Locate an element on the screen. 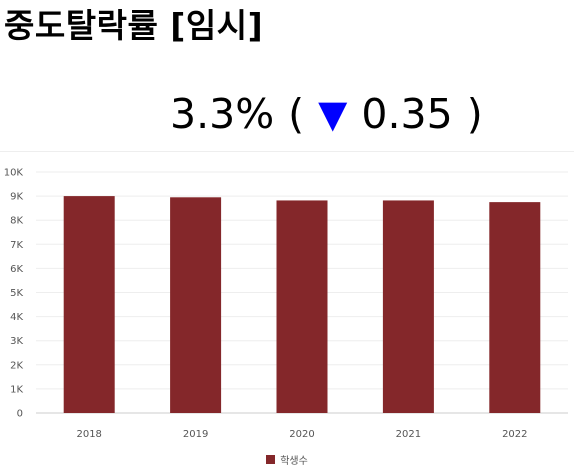 The width and height of the screenshot is (574, 476). x-tick-label: 2020 is located at coordinates (301, 434).